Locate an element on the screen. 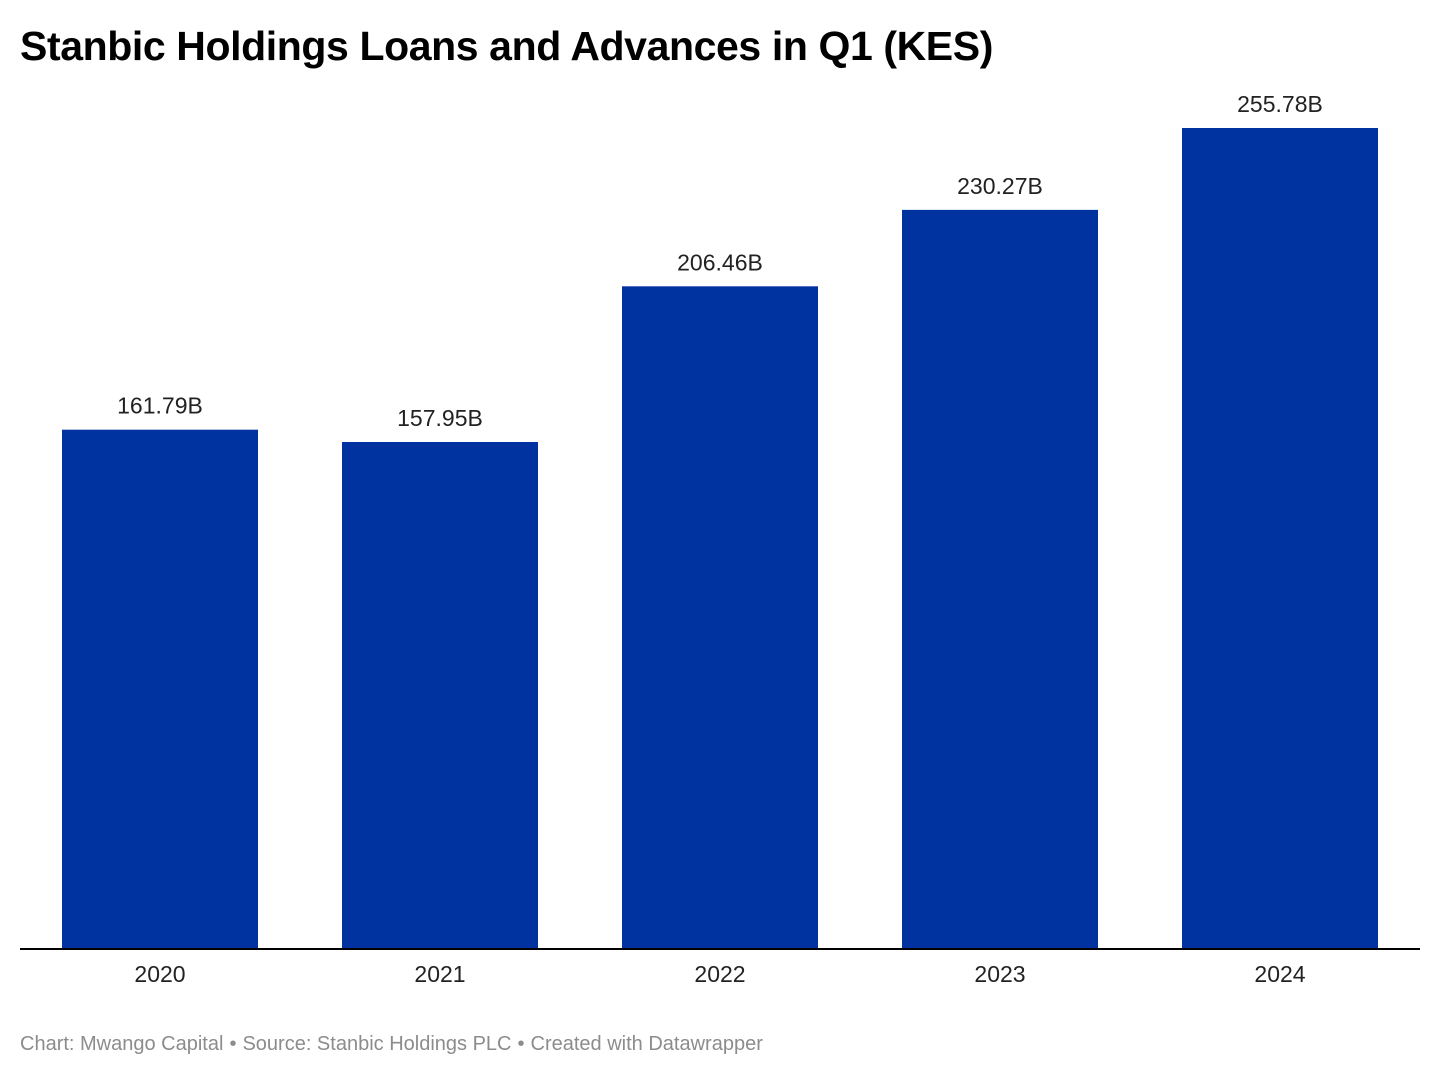 The image size is (1440, 1080). value-label-2020: 161.79B is located at coordinates (160, 406).